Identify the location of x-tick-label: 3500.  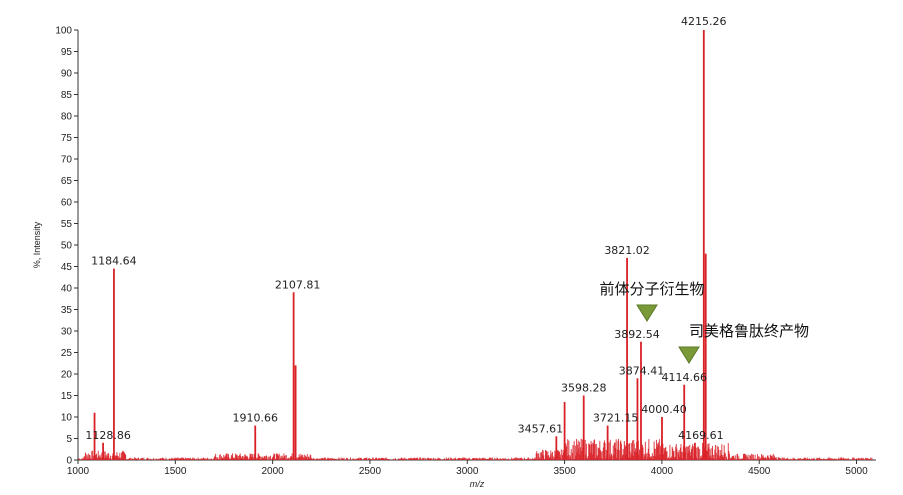
(564, 471).